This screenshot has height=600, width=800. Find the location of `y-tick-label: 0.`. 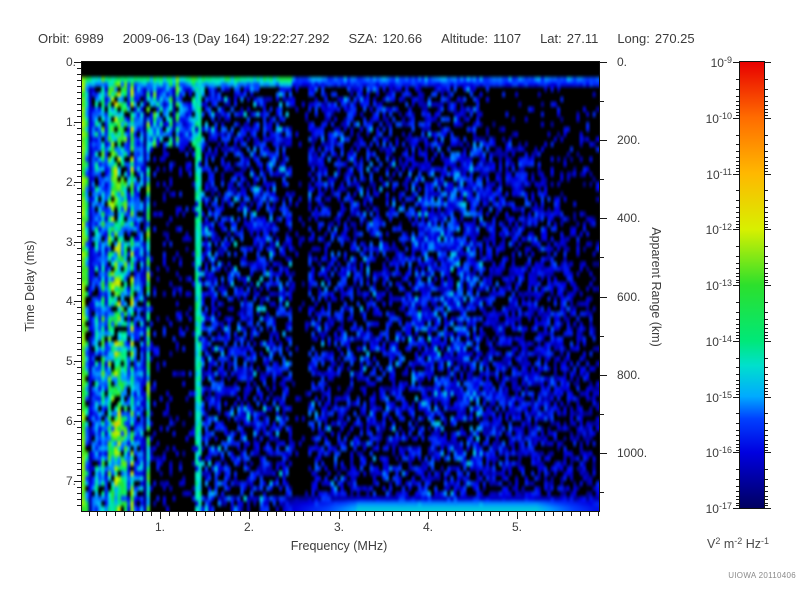

y-tick-label: 0. is located at coordinates (70, 62).